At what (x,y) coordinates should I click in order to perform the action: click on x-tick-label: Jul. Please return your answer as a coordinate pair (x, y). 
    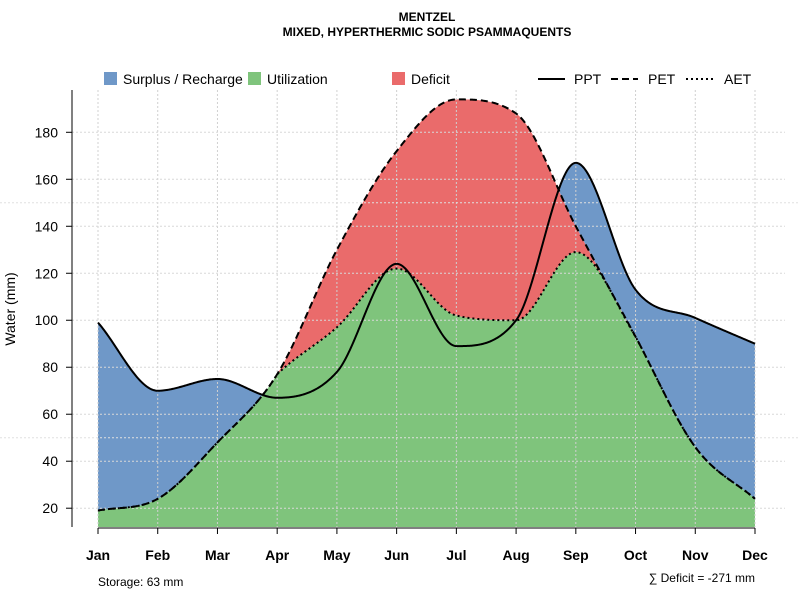
    Looking at the image, I should click on (456, 555).